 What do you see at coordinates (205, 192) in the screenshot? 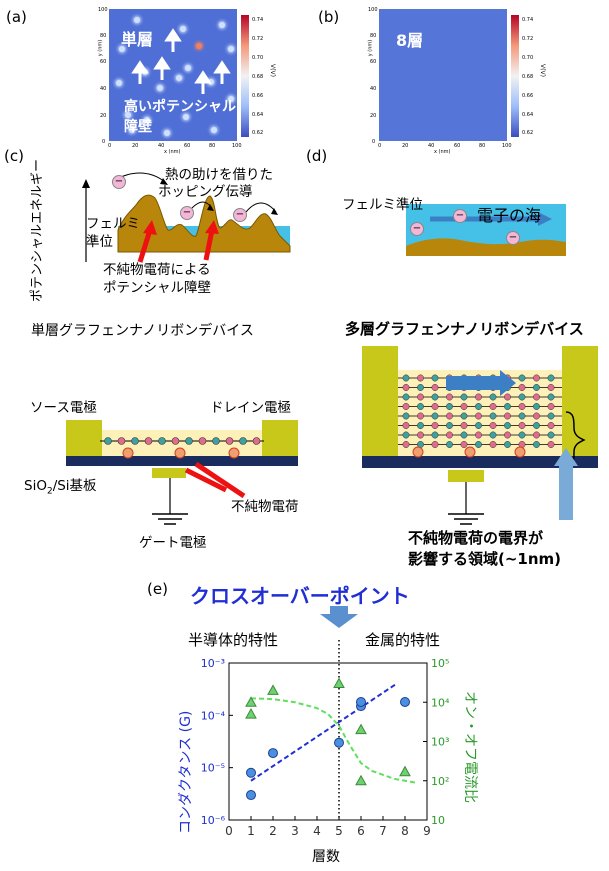
I see `hopping-label-2: ホッピング伝導` at bounding box center [205, 192].